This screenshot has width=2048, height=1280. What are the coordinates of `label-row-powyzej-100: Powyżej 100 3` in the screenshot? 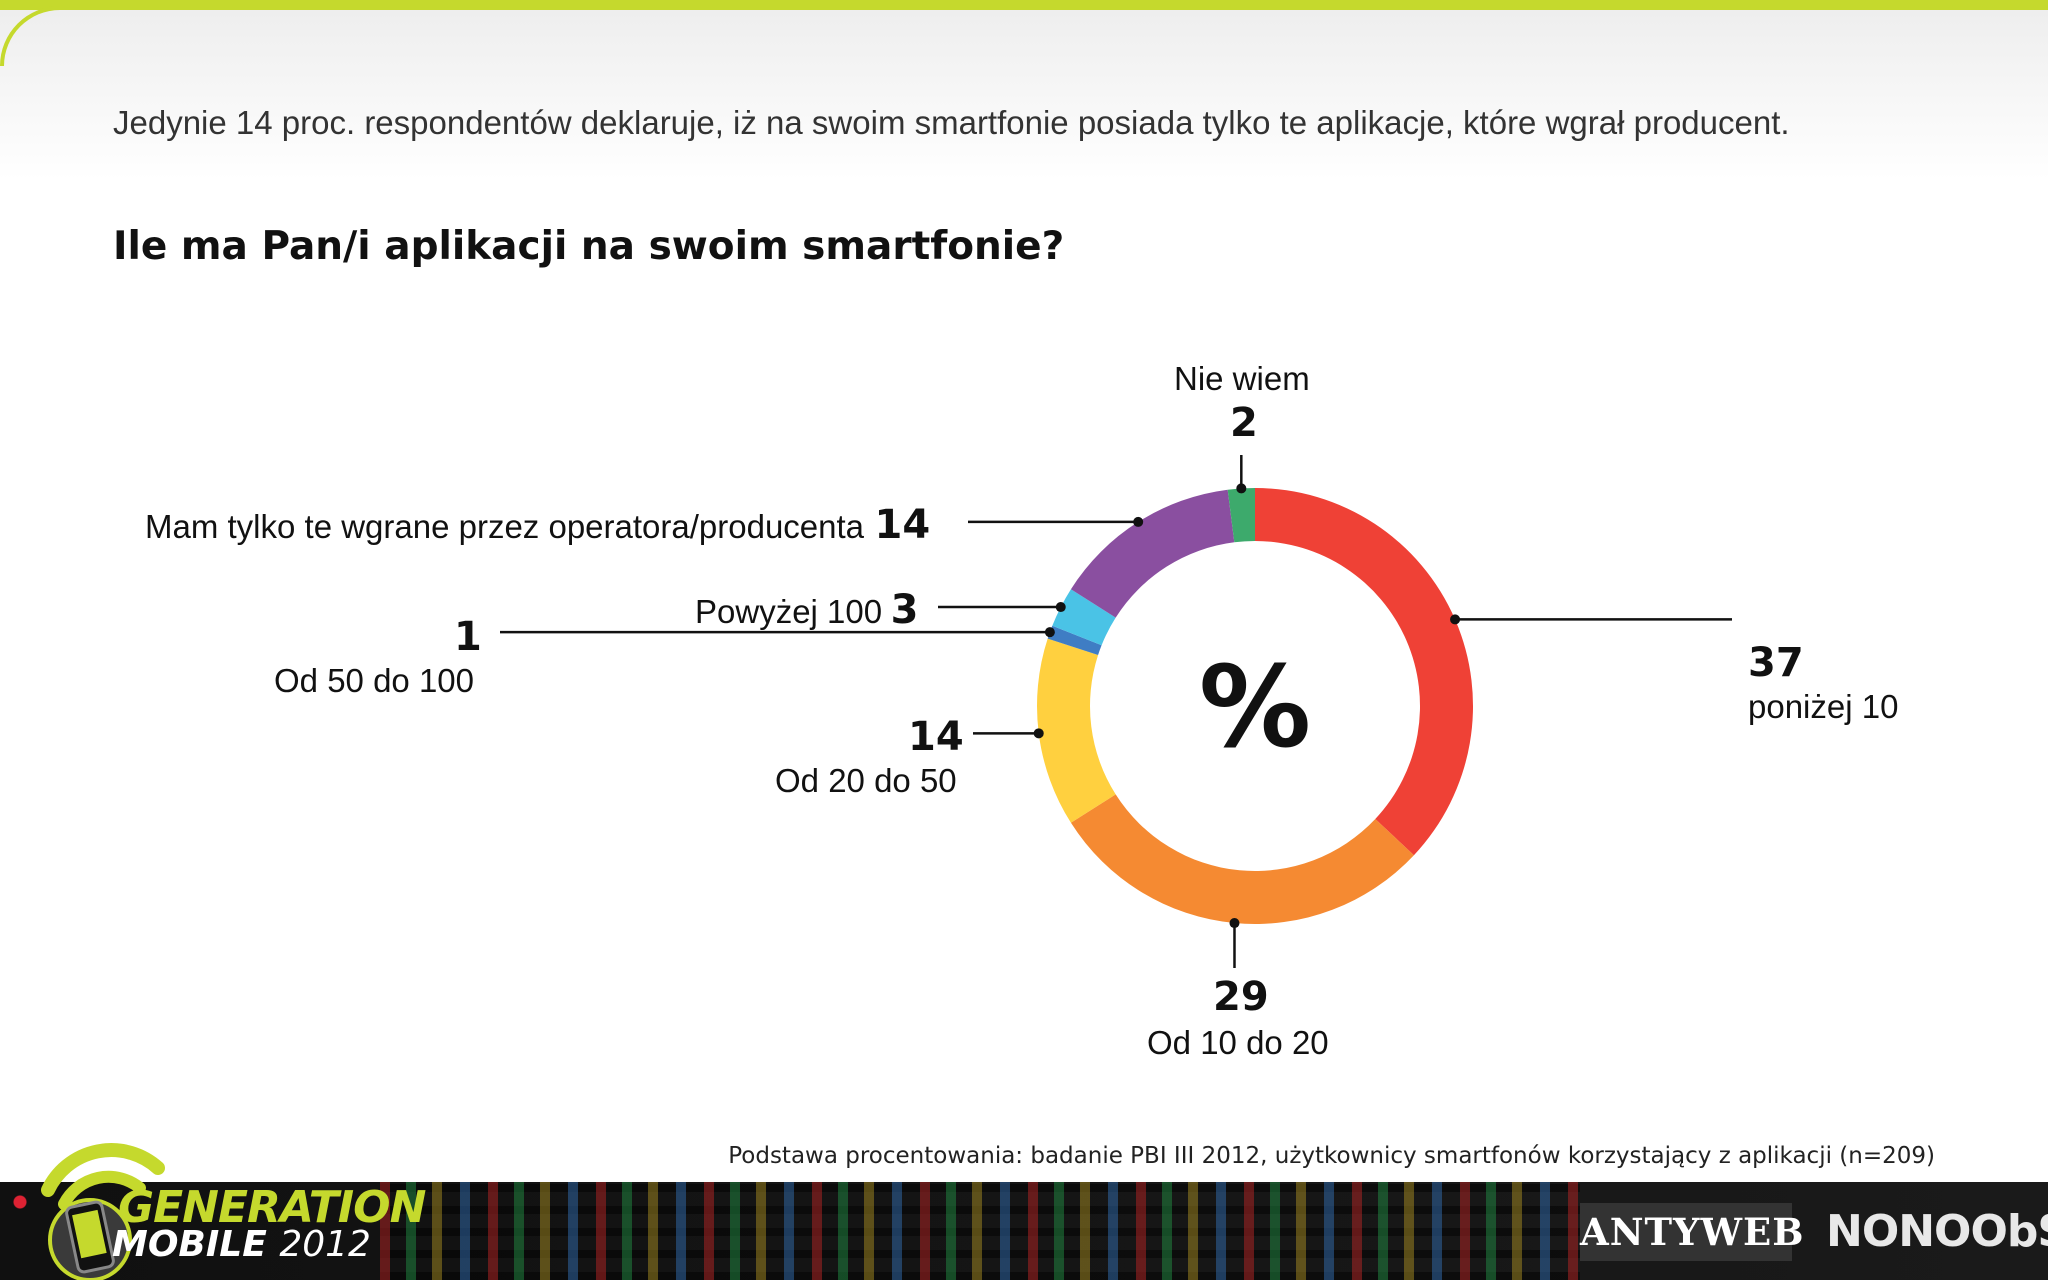 It's located at (806, 610).